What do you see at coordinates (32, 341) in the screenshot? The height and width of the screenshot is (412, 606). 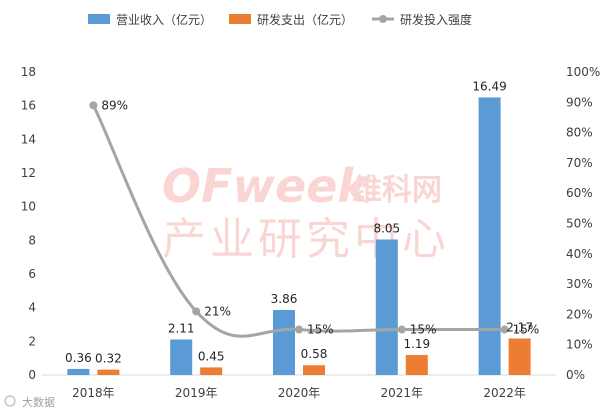 I see `y-left-tick-label: 2` at bounding box center [32, 341].